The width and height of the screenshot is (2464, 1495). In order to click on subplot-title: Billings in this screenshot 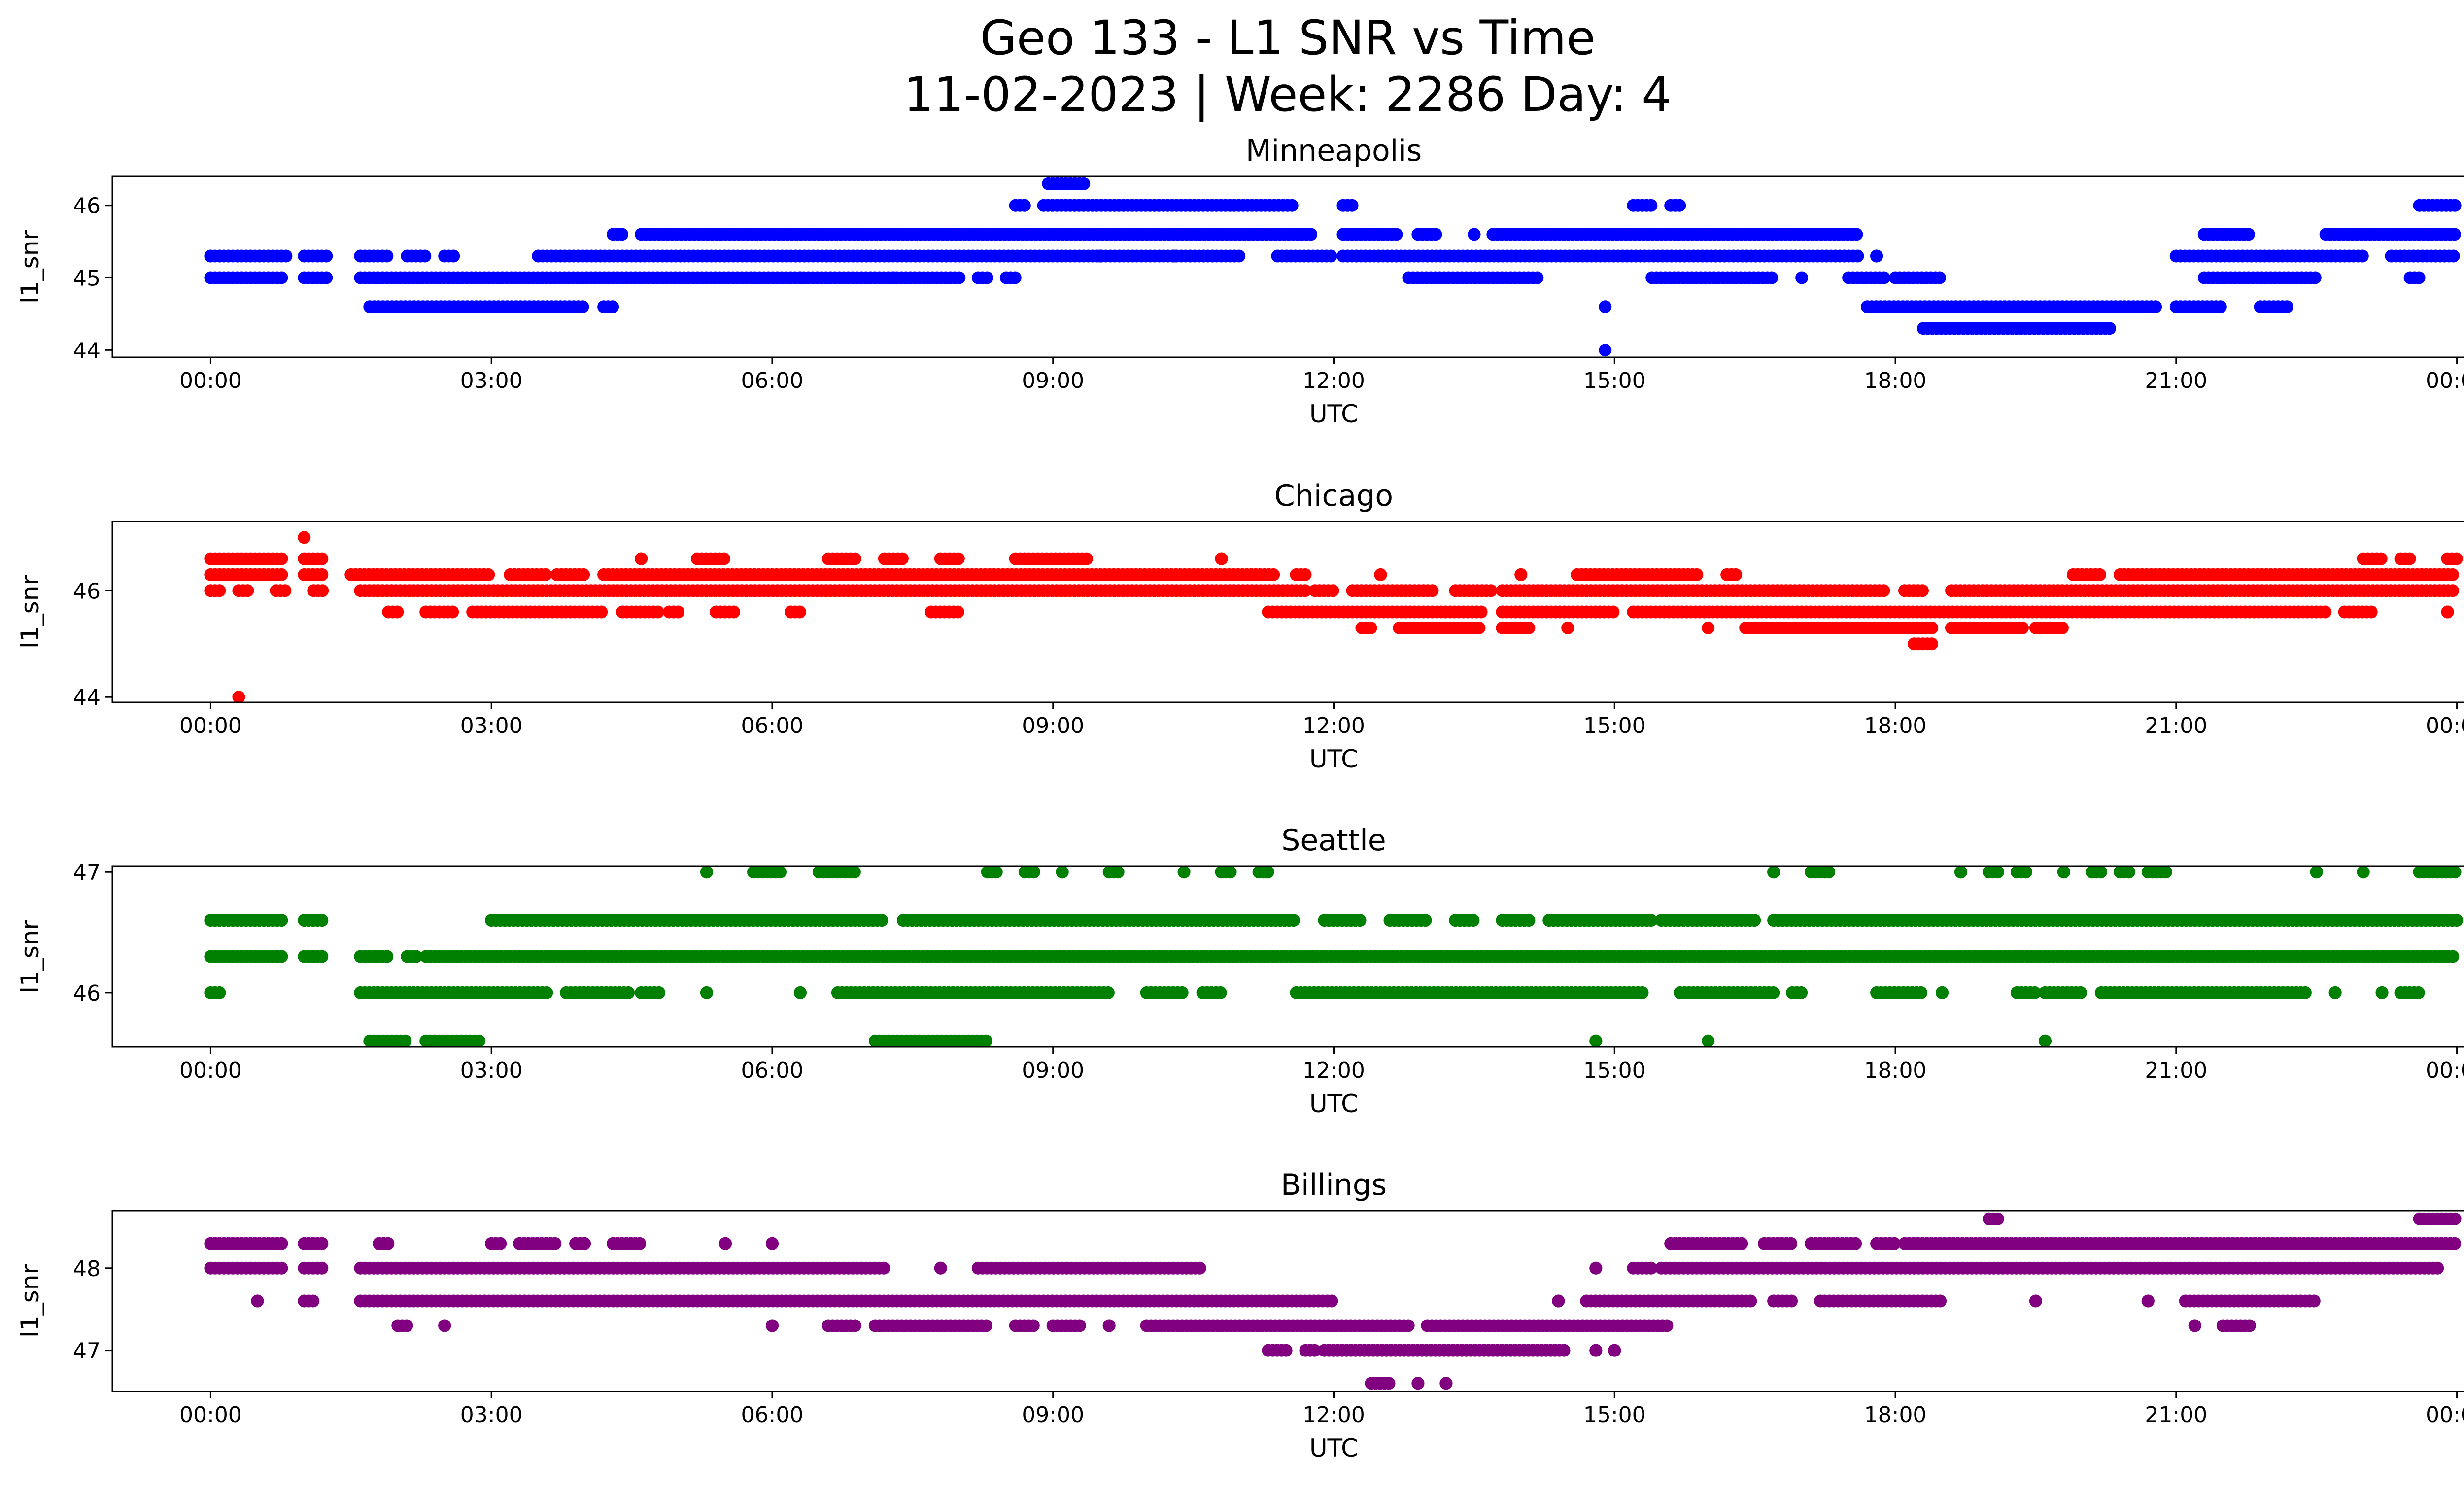, I will do `click(1334, 1185)`.